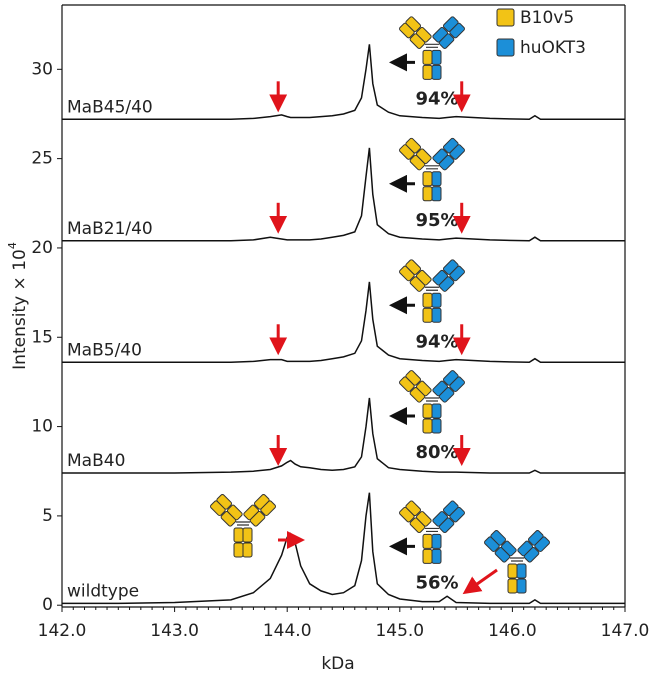 The width and height of the screenshot is (660, 679). Describe the element at coordinates (42, 337) in the screenshot. I see `y-tick-label: 15` at that location.